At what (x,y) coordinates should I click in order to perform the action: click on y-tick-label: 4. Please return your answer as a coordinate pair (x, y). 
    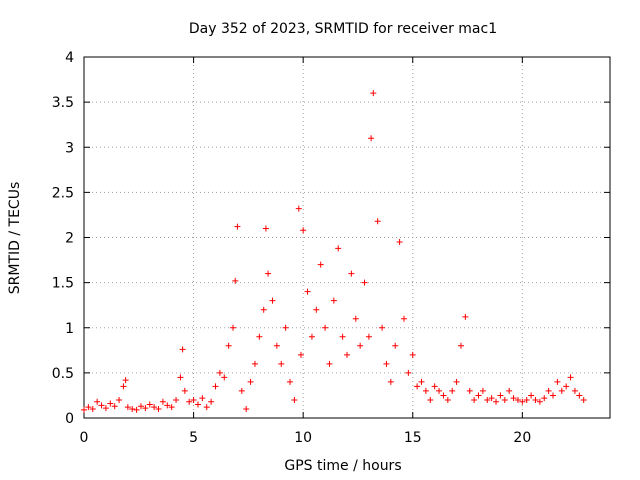
    Looking at the image, I should click on (69, 58).